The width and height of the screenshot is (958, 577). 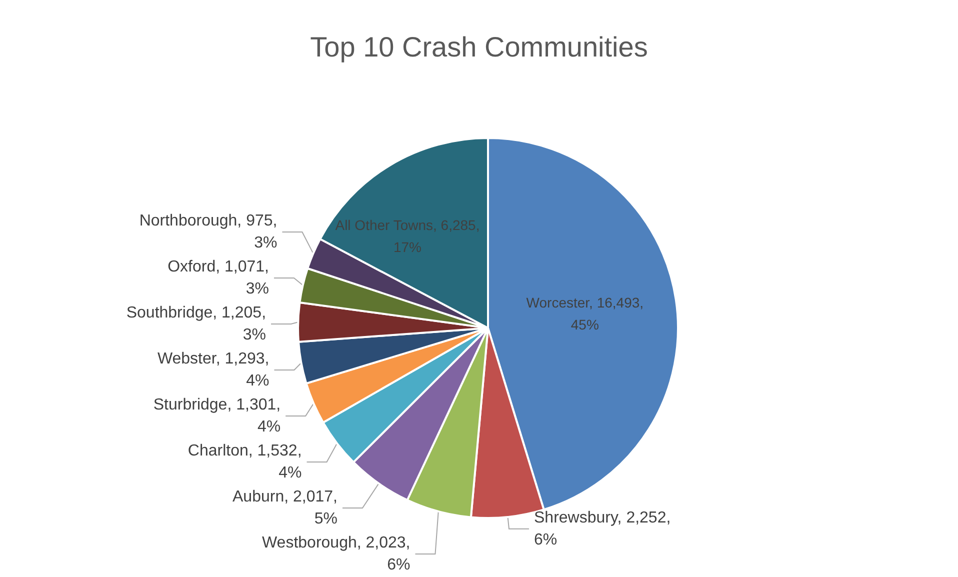 I want to click on slice-label: Worcester, 16,493, 45%, so click(x=585, y=313).